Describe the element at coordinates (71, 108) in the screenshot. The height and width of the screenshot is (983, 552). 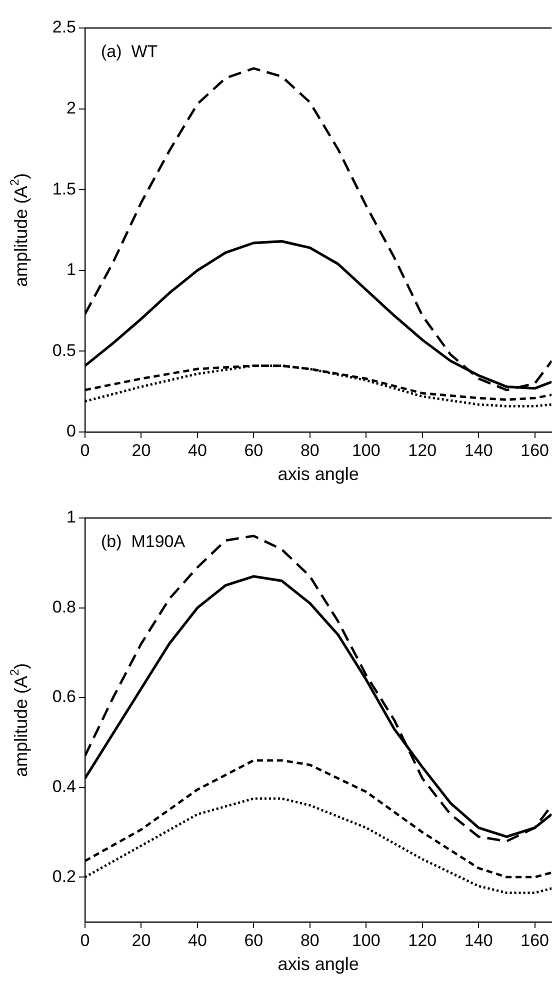
I see `y-tick-label: 2` at that location.